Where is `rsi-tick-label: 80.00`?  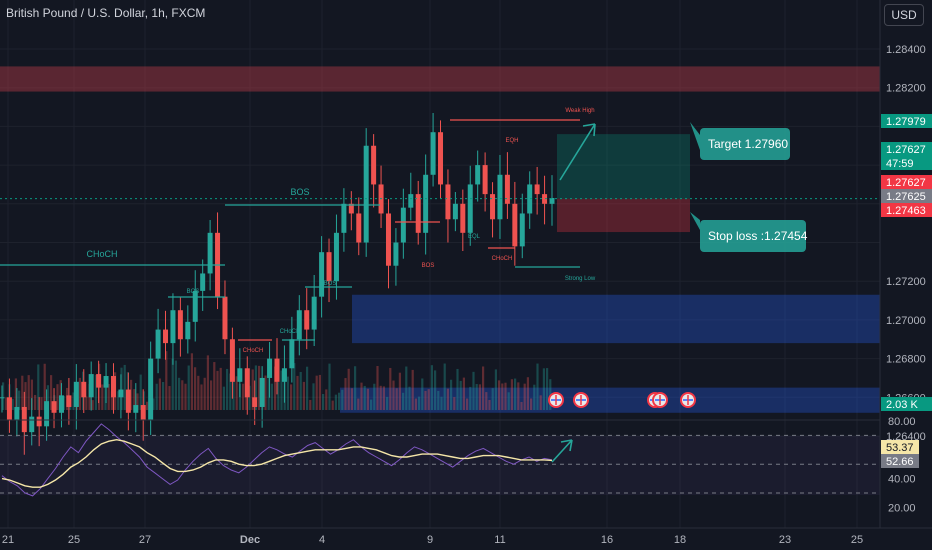
rsi-tick-label: 80.00 is located at coordinates (902, 422).